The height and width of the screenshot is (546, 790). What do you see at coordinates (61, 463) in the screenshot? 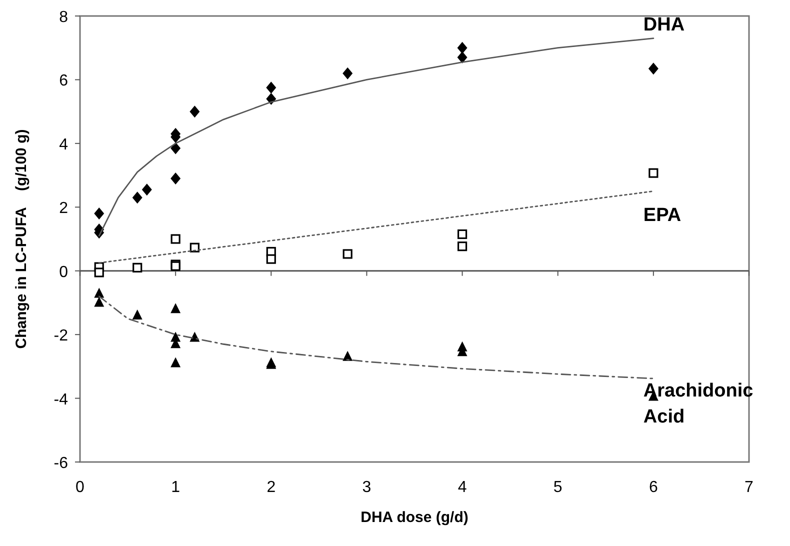
I see `y-tick-label: -6` at bounding box center [61, 463].